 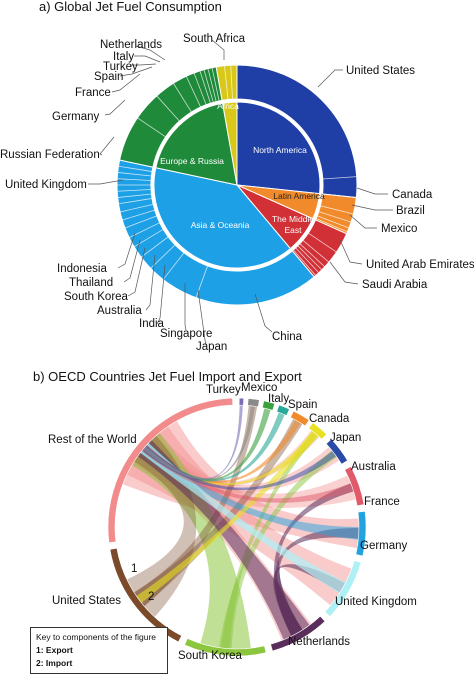 I want to click on inner-wedge-europe_russia, so click(x=196, y=144).